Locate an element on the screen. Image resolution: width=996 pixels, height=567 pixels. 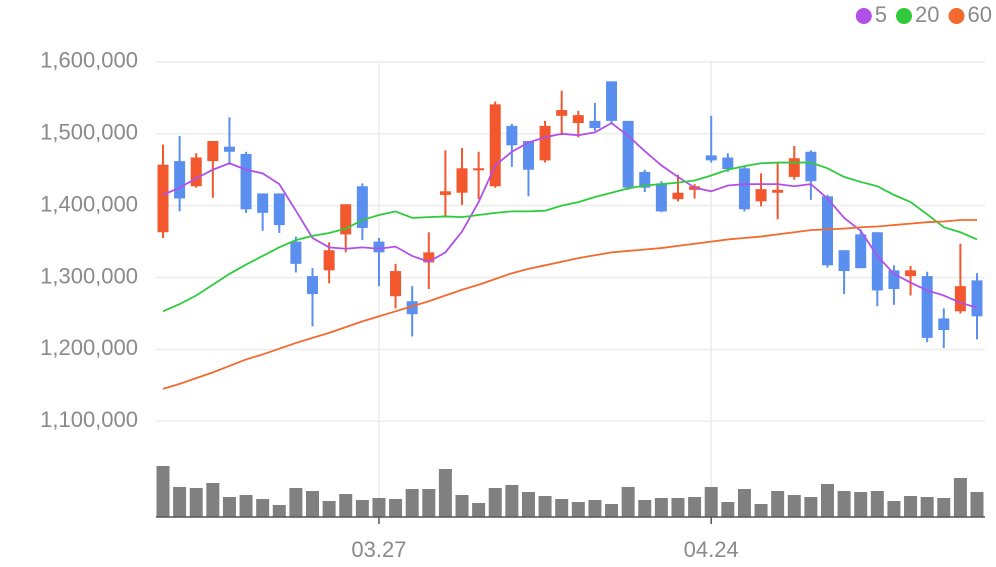
legend-label: 20 is located at coordinates (927, 14).